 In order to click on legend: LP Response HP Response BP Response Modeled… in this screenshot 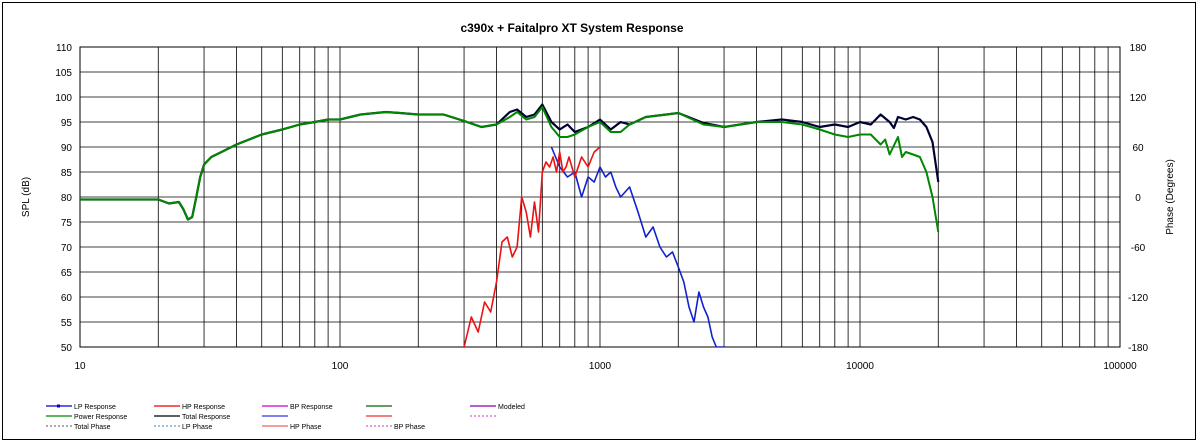, I will do `click(285, 417)`.